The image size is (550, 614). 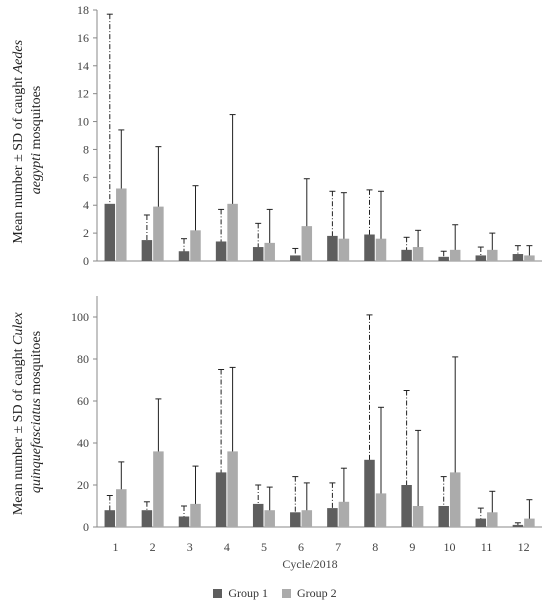 I want to click on x-axis-label: Cycle/2018, so click(x=309, y=564).